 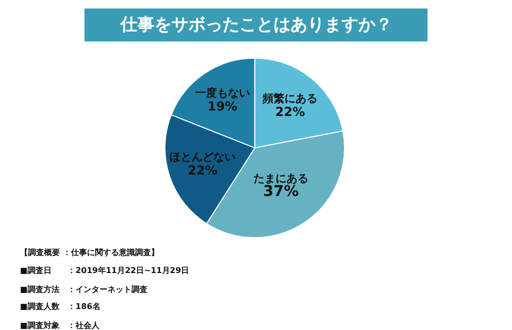 I want to click on chart-title: 仕事をサボったことはありますか？, so click(x=256, y=25).